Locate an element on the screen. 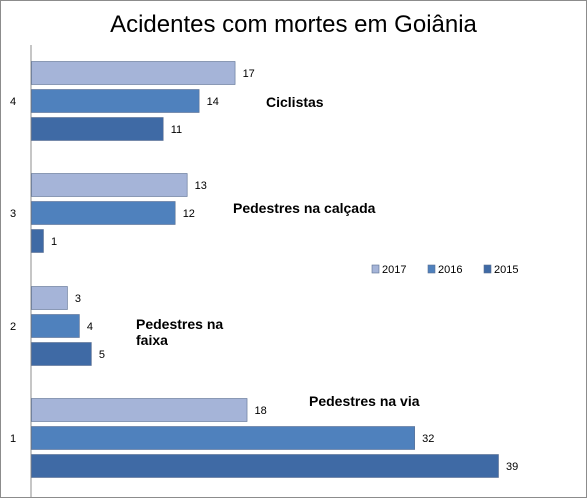 The image size is (587, 498). data-label: 39 is located at coordinates (512, 467).